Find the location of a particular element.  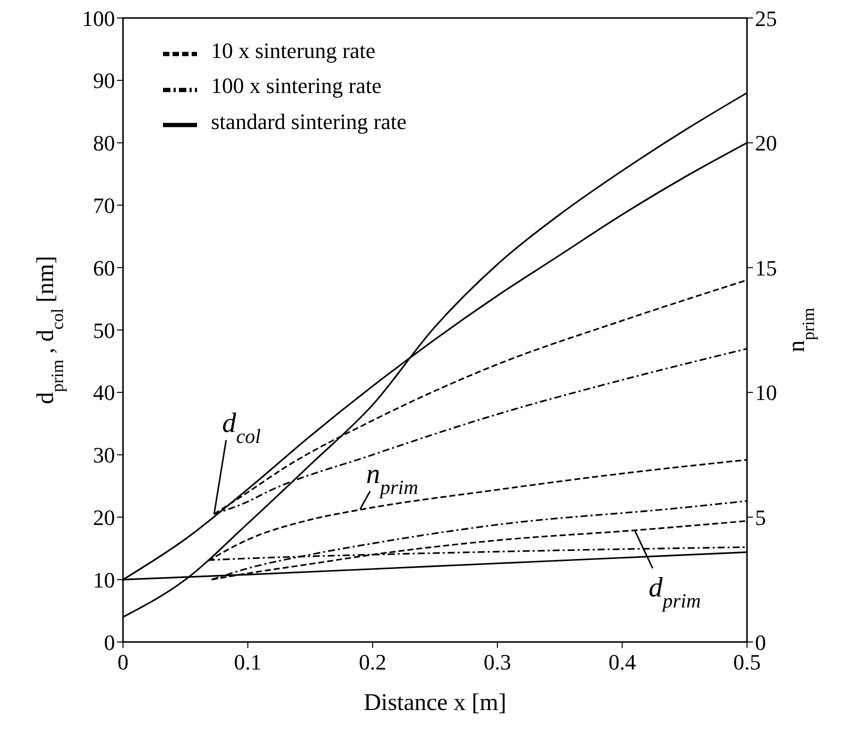

y-tick-label: 50 is located at coordinates (104, 330).